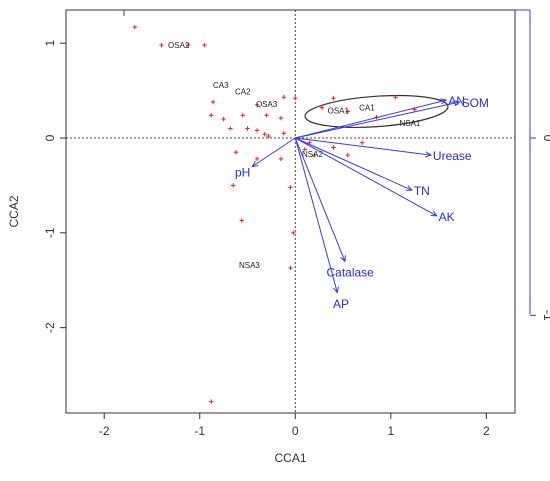 Image resolution: width=550 pixels, height=481 pixels. What do you see at coordinates (267, 104) in the screenshot?
I see `site-label: OSA3` at bounding box center [267, 104].